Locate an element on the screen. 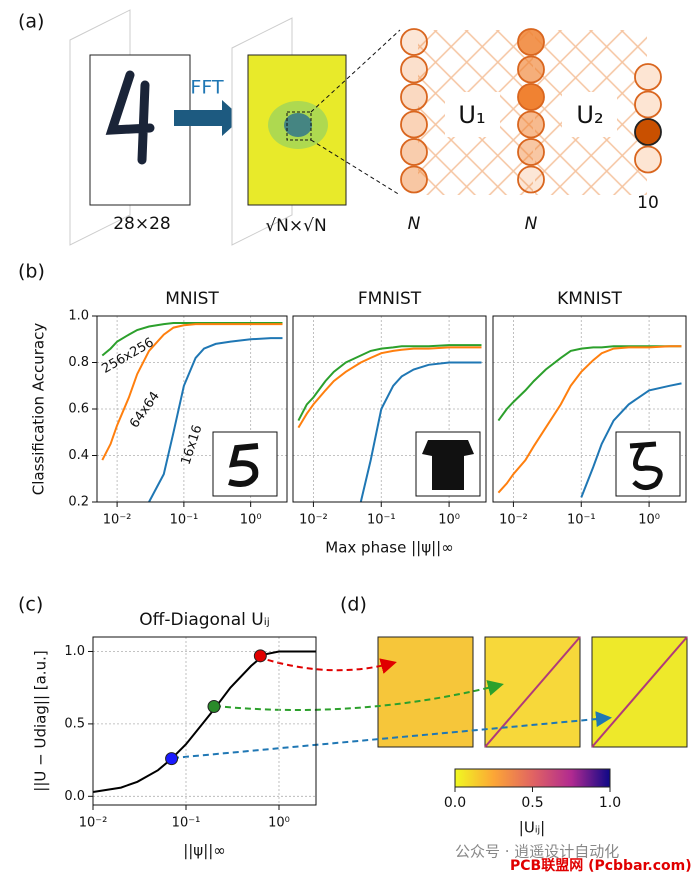 This screenshot has height=879, width=696. colorbar-label: |Uᵢⱼ| is located at coordinates (532, 828).